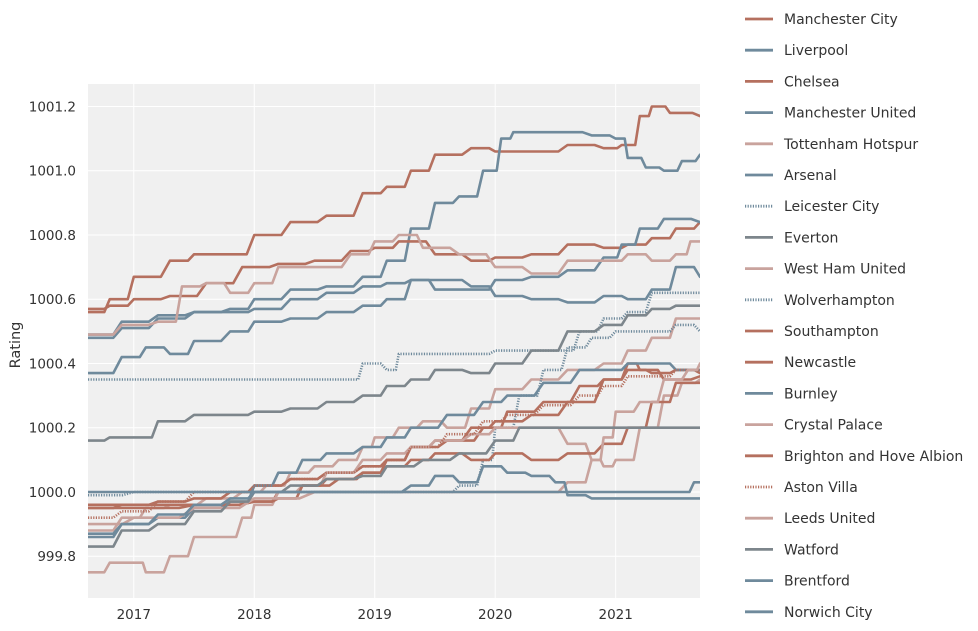  I want to click on legend-label: Norwich City, so click(828, 613).